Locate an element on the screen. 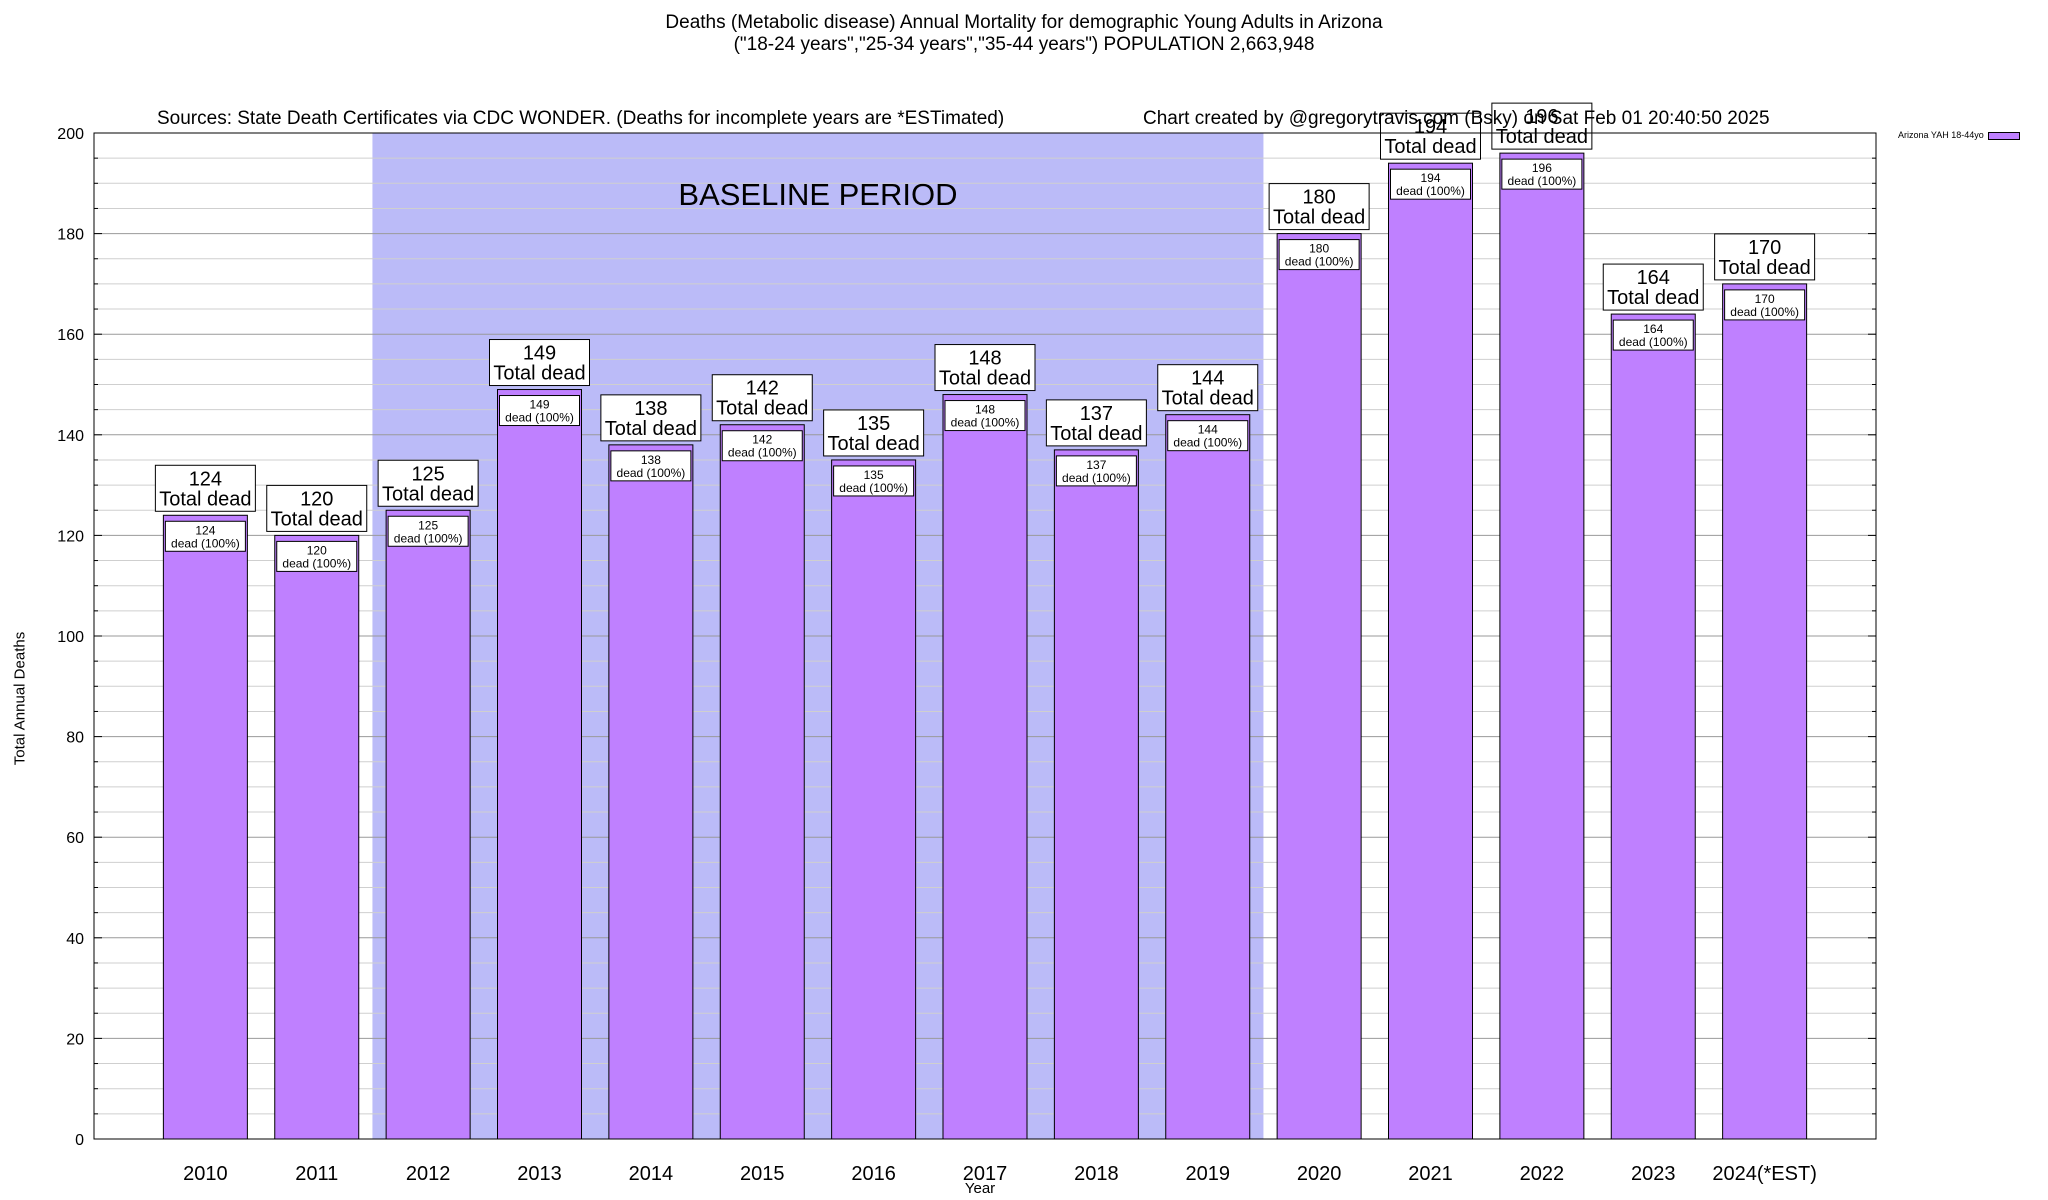 The height and width of the screenshot is (1200, 2048). legend: Arizona YAH 18-44yo is located at coordinates (1959, 135).